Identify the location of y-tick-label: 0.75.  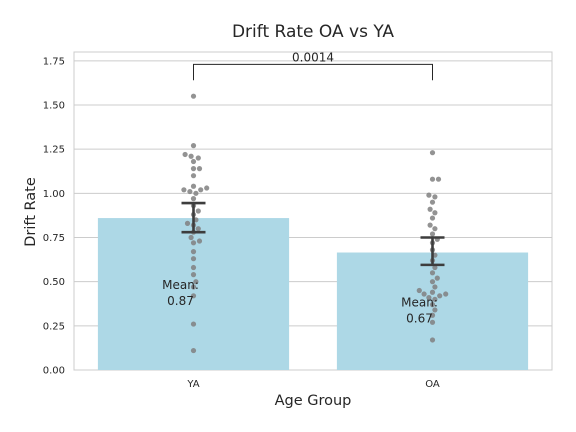
(54, 238).